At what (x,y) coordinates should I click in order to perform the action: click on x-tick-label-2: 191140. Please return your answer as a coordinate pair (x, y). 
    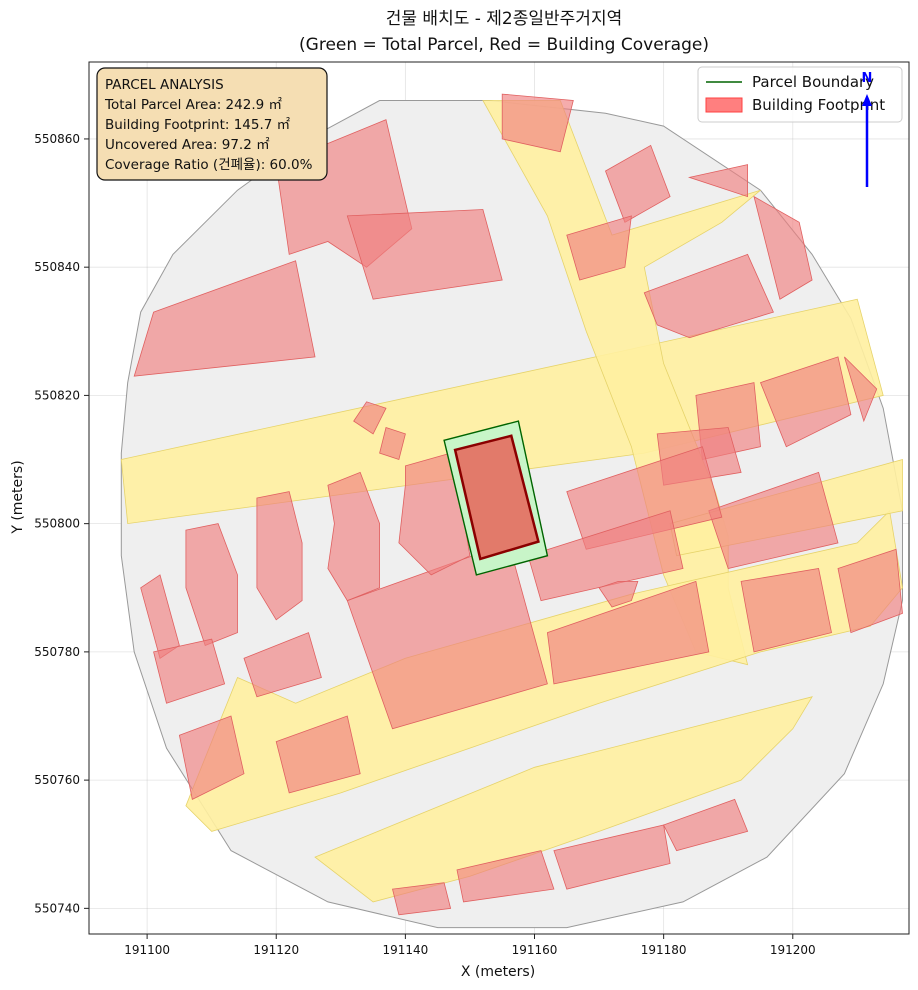
    Looking at the image, I should click on (405, 950).